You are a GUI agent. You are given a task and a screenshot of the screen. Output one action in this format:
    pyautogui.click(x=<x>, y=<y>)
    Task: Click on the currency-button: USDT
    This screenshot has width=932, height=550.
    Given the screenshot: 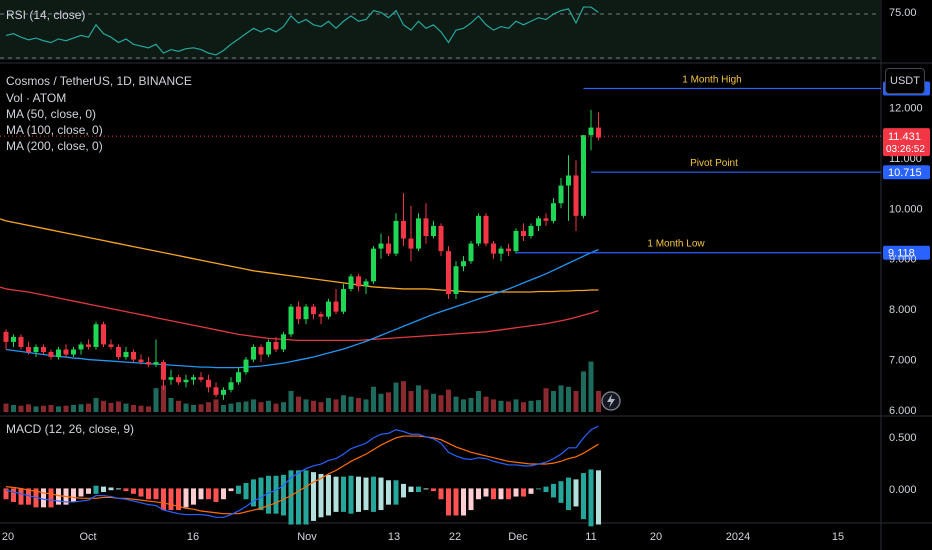 What is the action you would take?
    pyautogui.click(x=905, y=81)
    